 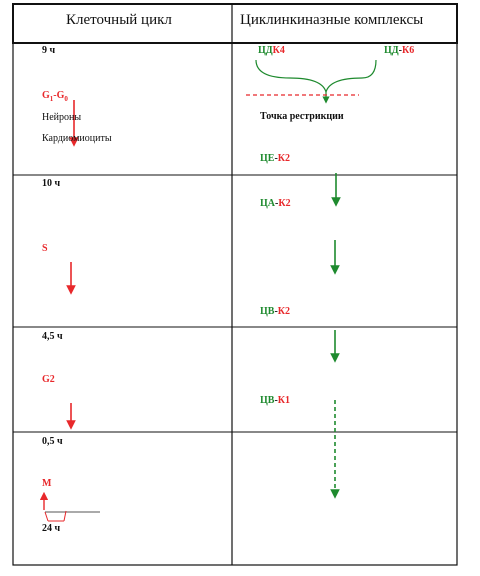 What do you see at coordinates (45, 248) in the screenshot?
I see `s-phase-label: S` at bounding box center [45, 248].